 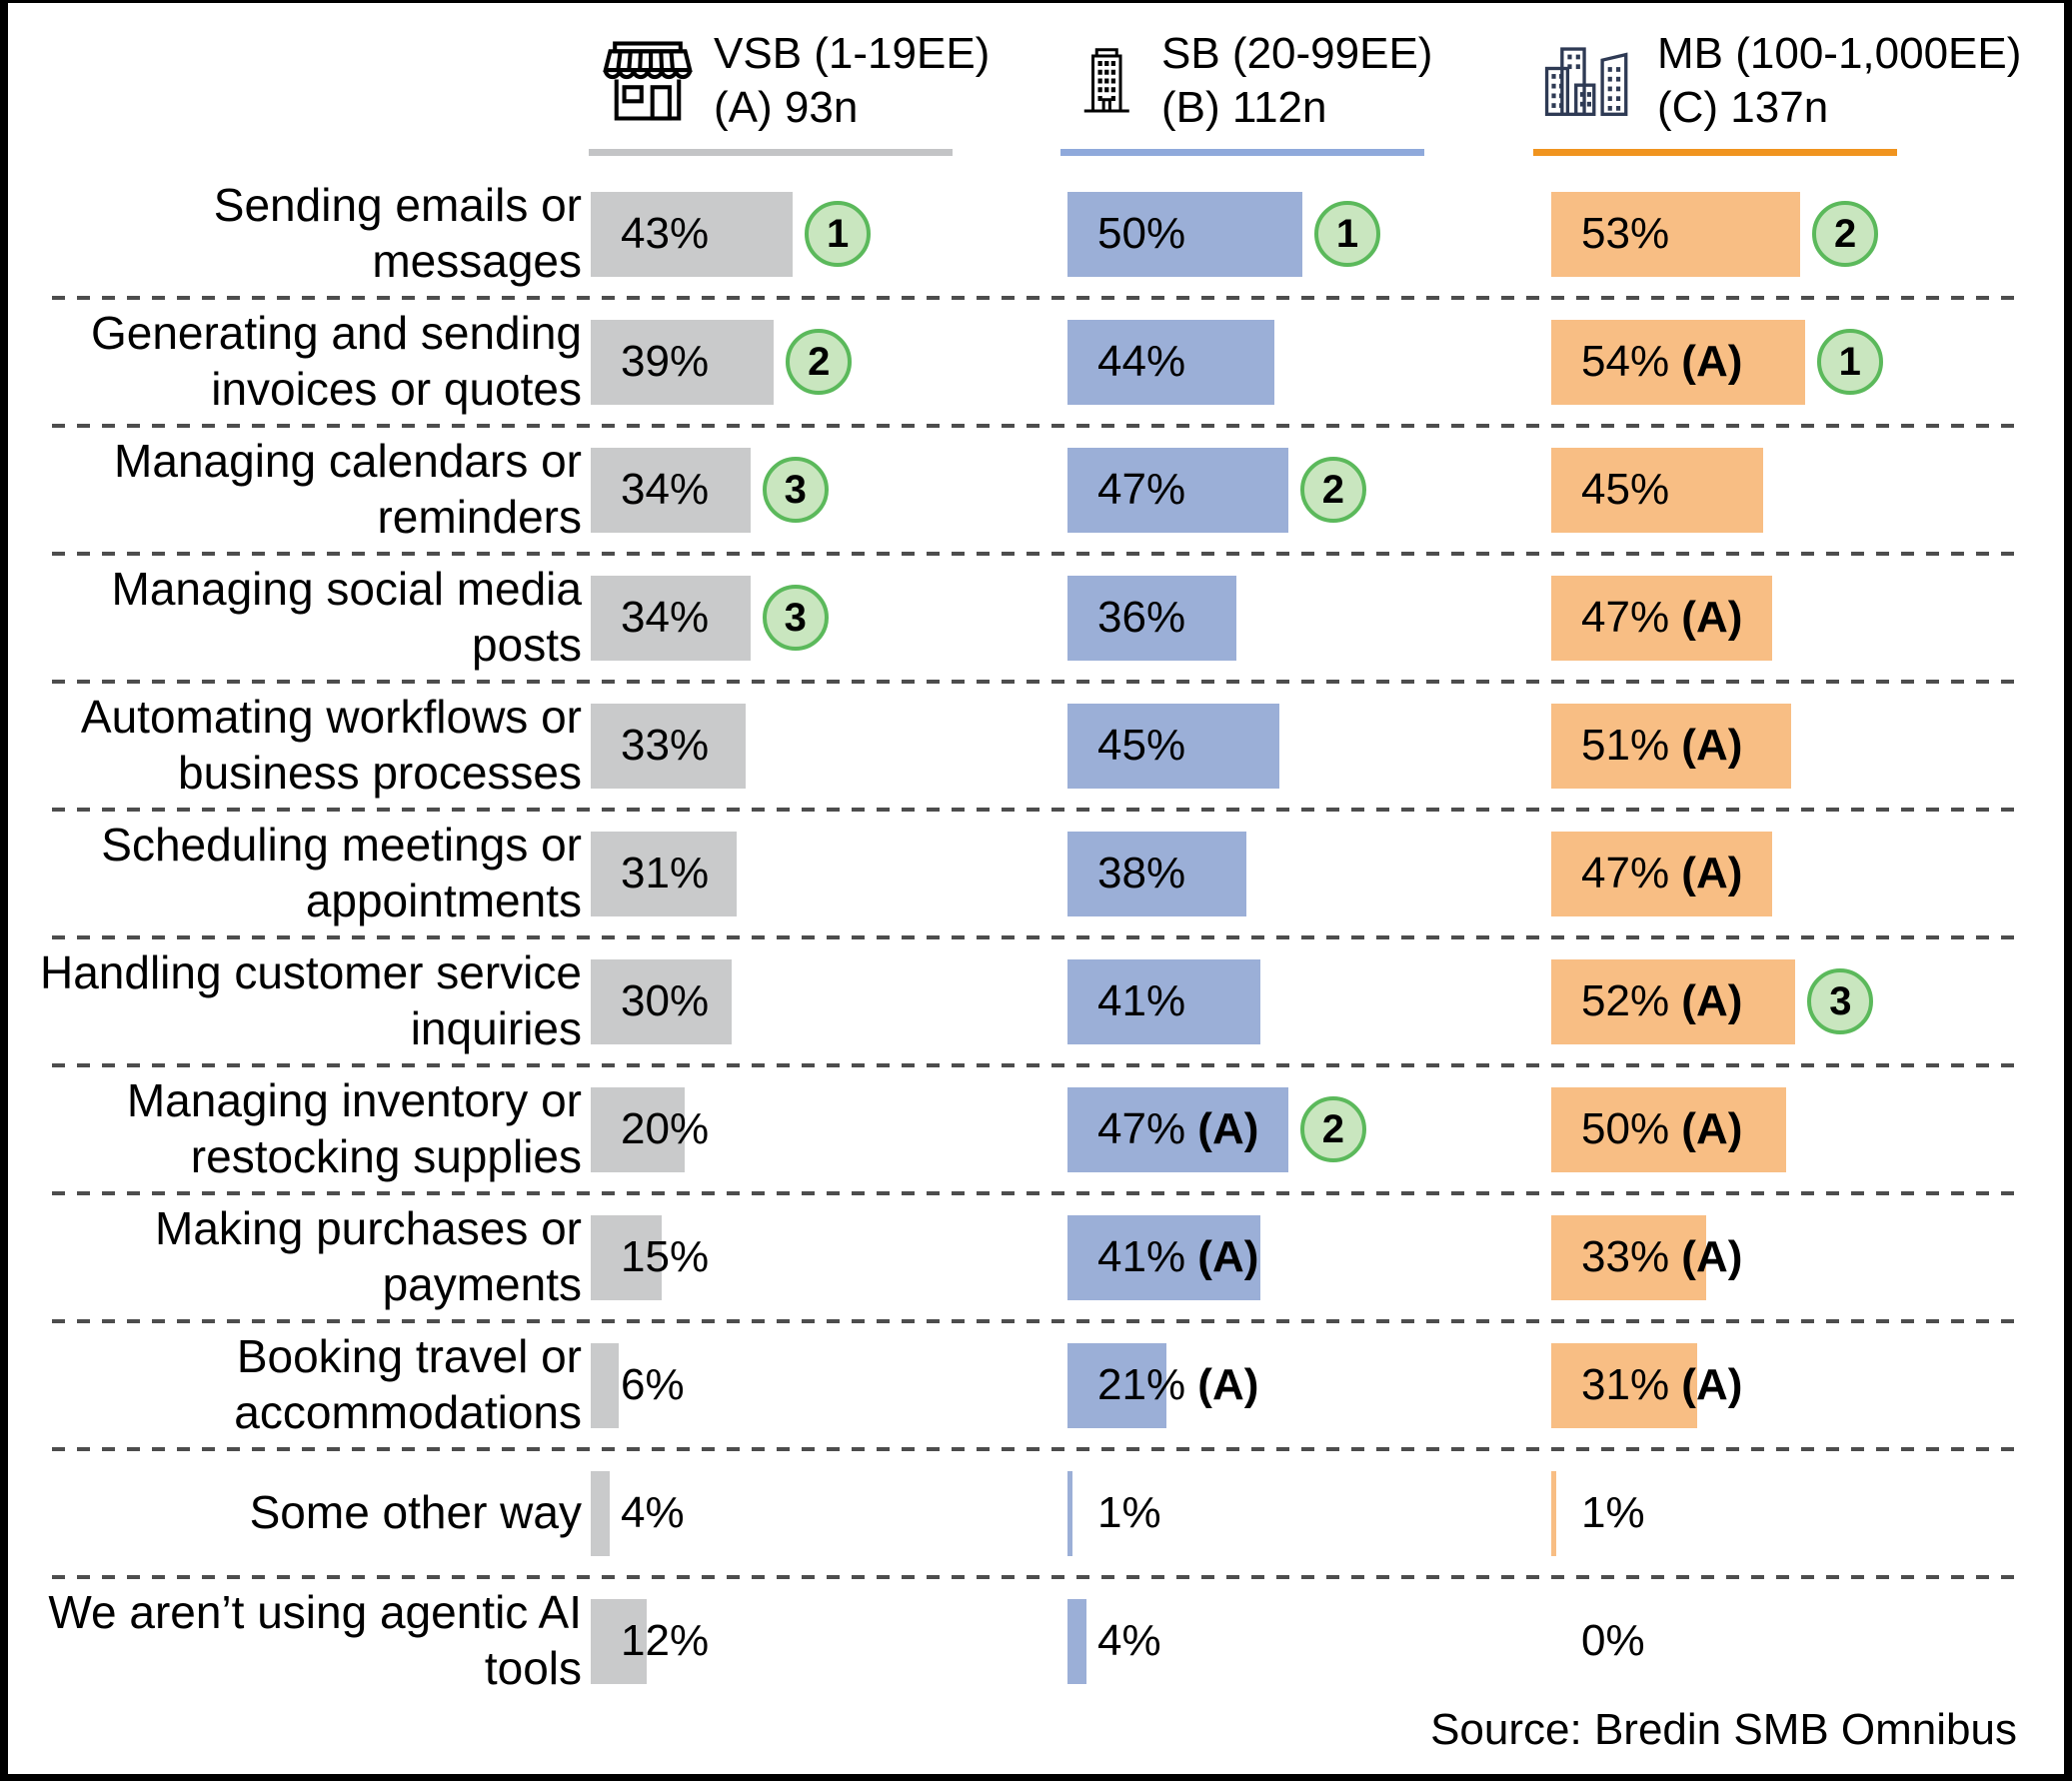 I want to click on bar-value-label: 41% (A), so click(x=1178, y=1256).